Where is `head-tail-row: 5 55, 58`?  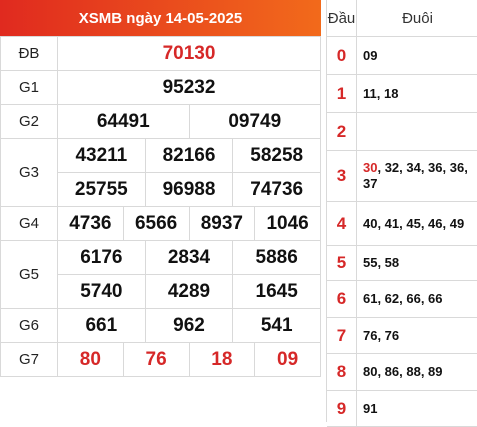
head-tail-row: 5 55, 58 is located at coordinates (402, 263).